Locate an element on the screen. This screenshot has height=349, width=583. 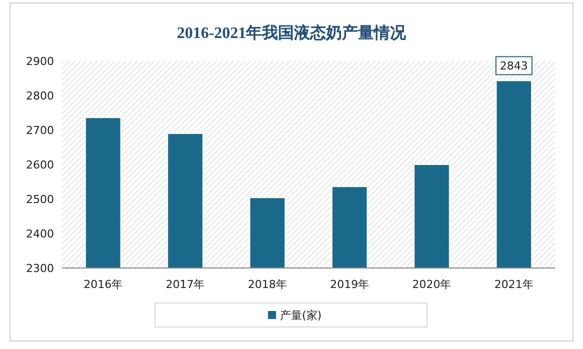
x-tick-label: 2017年 is located at coordinates (185, 284).